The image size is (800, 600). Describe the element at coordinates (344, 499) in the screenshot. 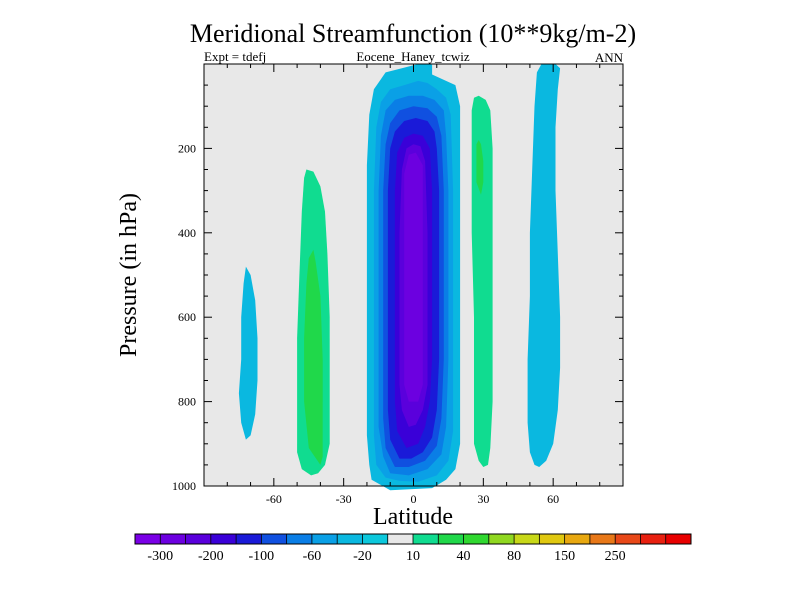

I see `x-tick-label: -30` at that location.